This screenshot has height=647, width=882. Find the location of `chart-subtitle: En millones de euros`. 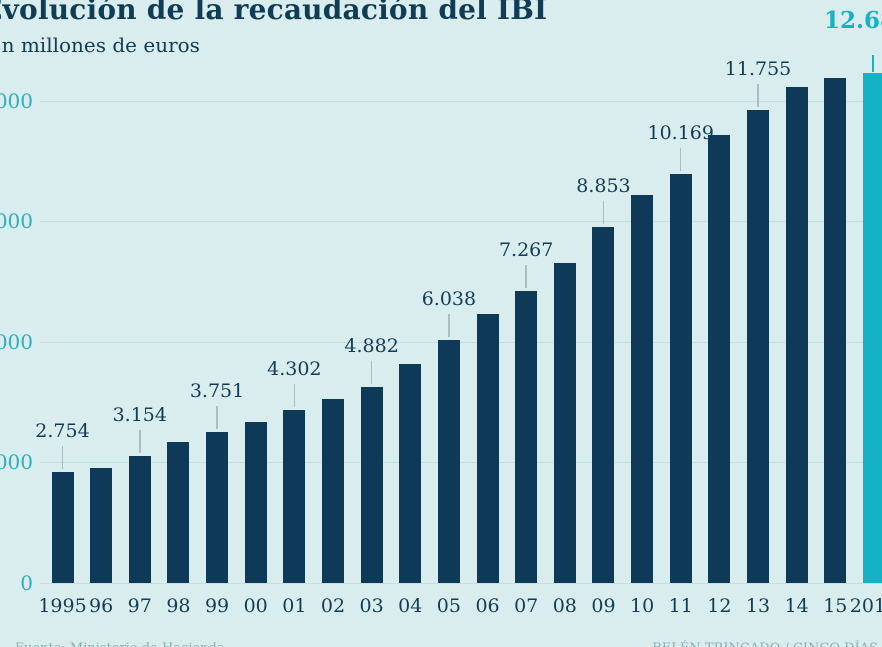

chart-subtitle: En millones de euros is located at coordinates (100, 45).